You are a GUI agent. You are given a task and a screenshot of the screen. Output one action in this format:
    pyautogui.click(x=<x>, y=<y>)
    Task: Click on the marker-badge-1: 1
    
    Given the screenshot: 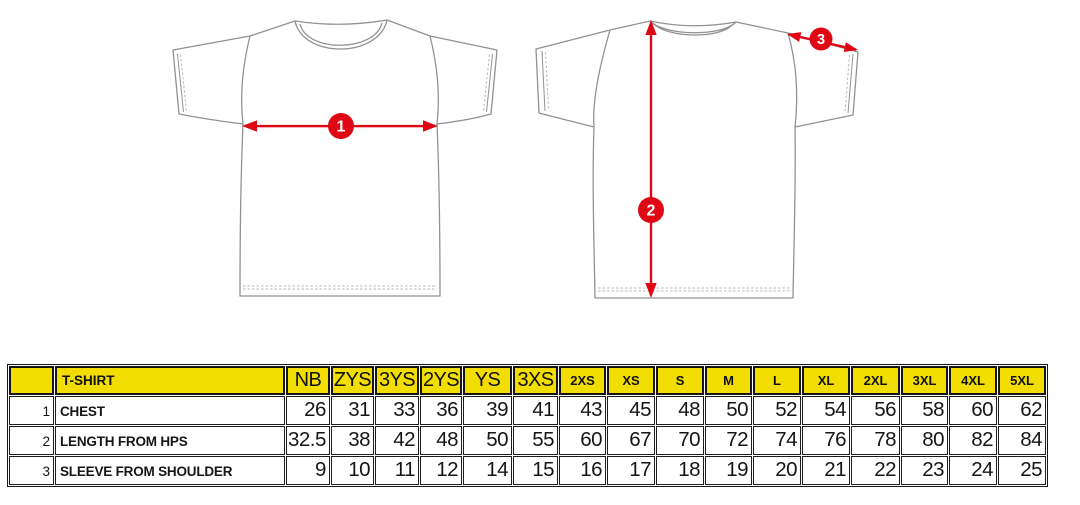 What is the action you would take?
    pyautogui.click(x=341, y=126)
    